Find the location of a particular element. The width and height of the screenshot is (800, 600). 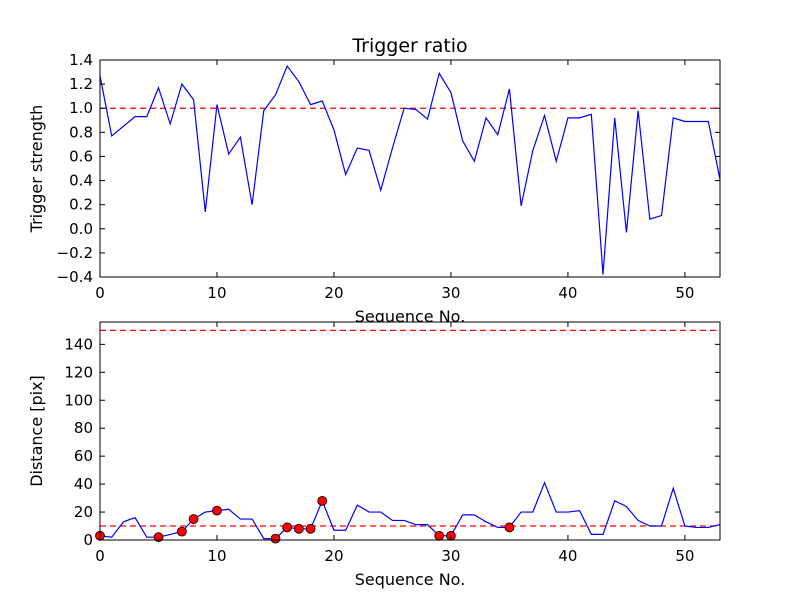

y-tick-label: 1.0 is located at coordinates (81, 108).